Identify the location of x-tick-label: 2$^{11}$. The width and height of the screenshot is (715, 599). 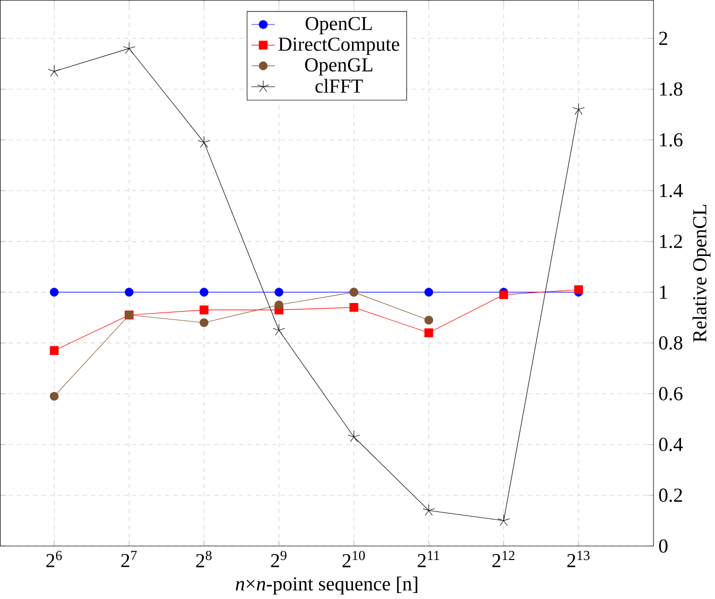
(429, 559).